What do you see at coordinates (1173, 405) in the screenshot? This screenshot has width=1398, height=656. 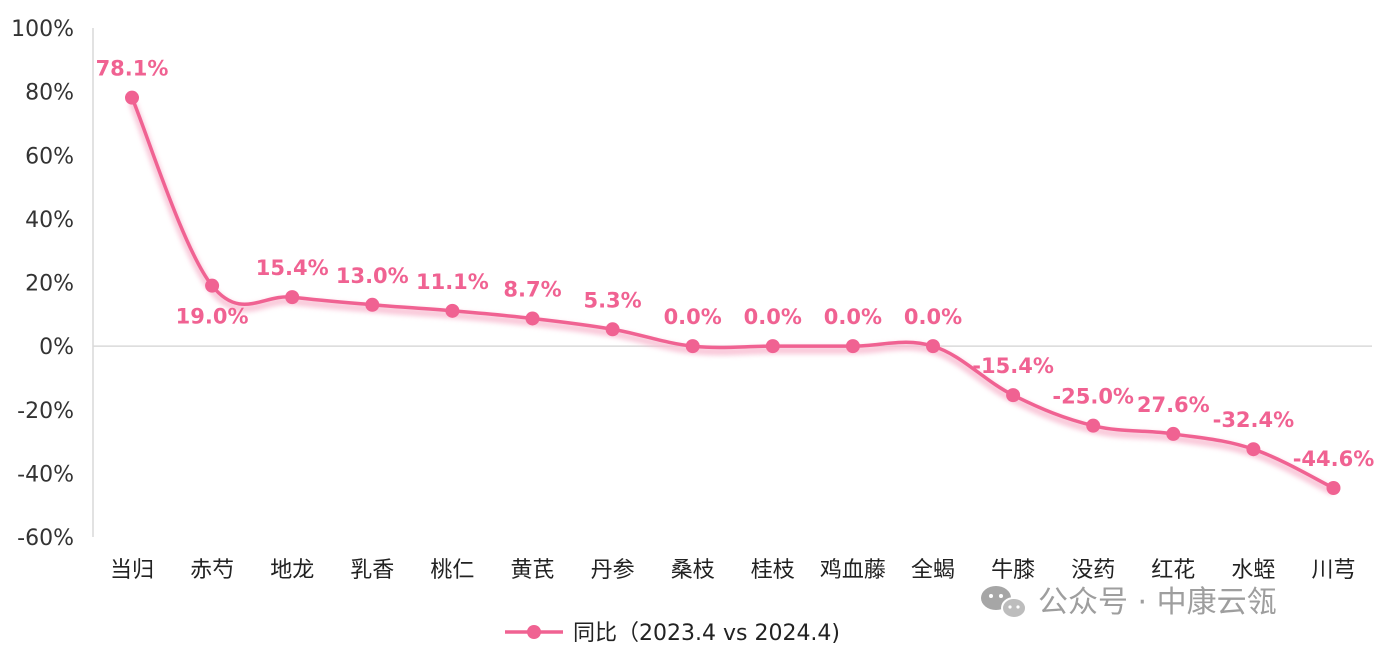 I see `data-label: 27.6%` at bounding box center [1173, 405].